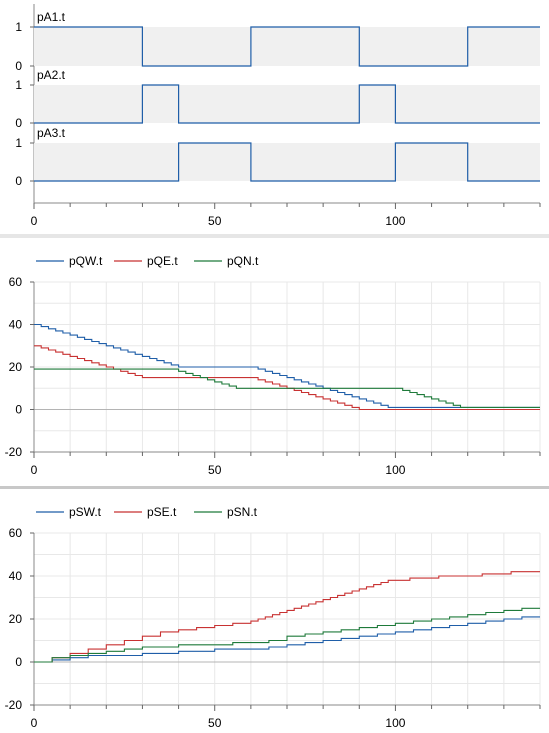  What do you see at coordinates (243, 261) in the screenshot?
I see `legend-label: pQN.t` at bounding box center [243, 261].